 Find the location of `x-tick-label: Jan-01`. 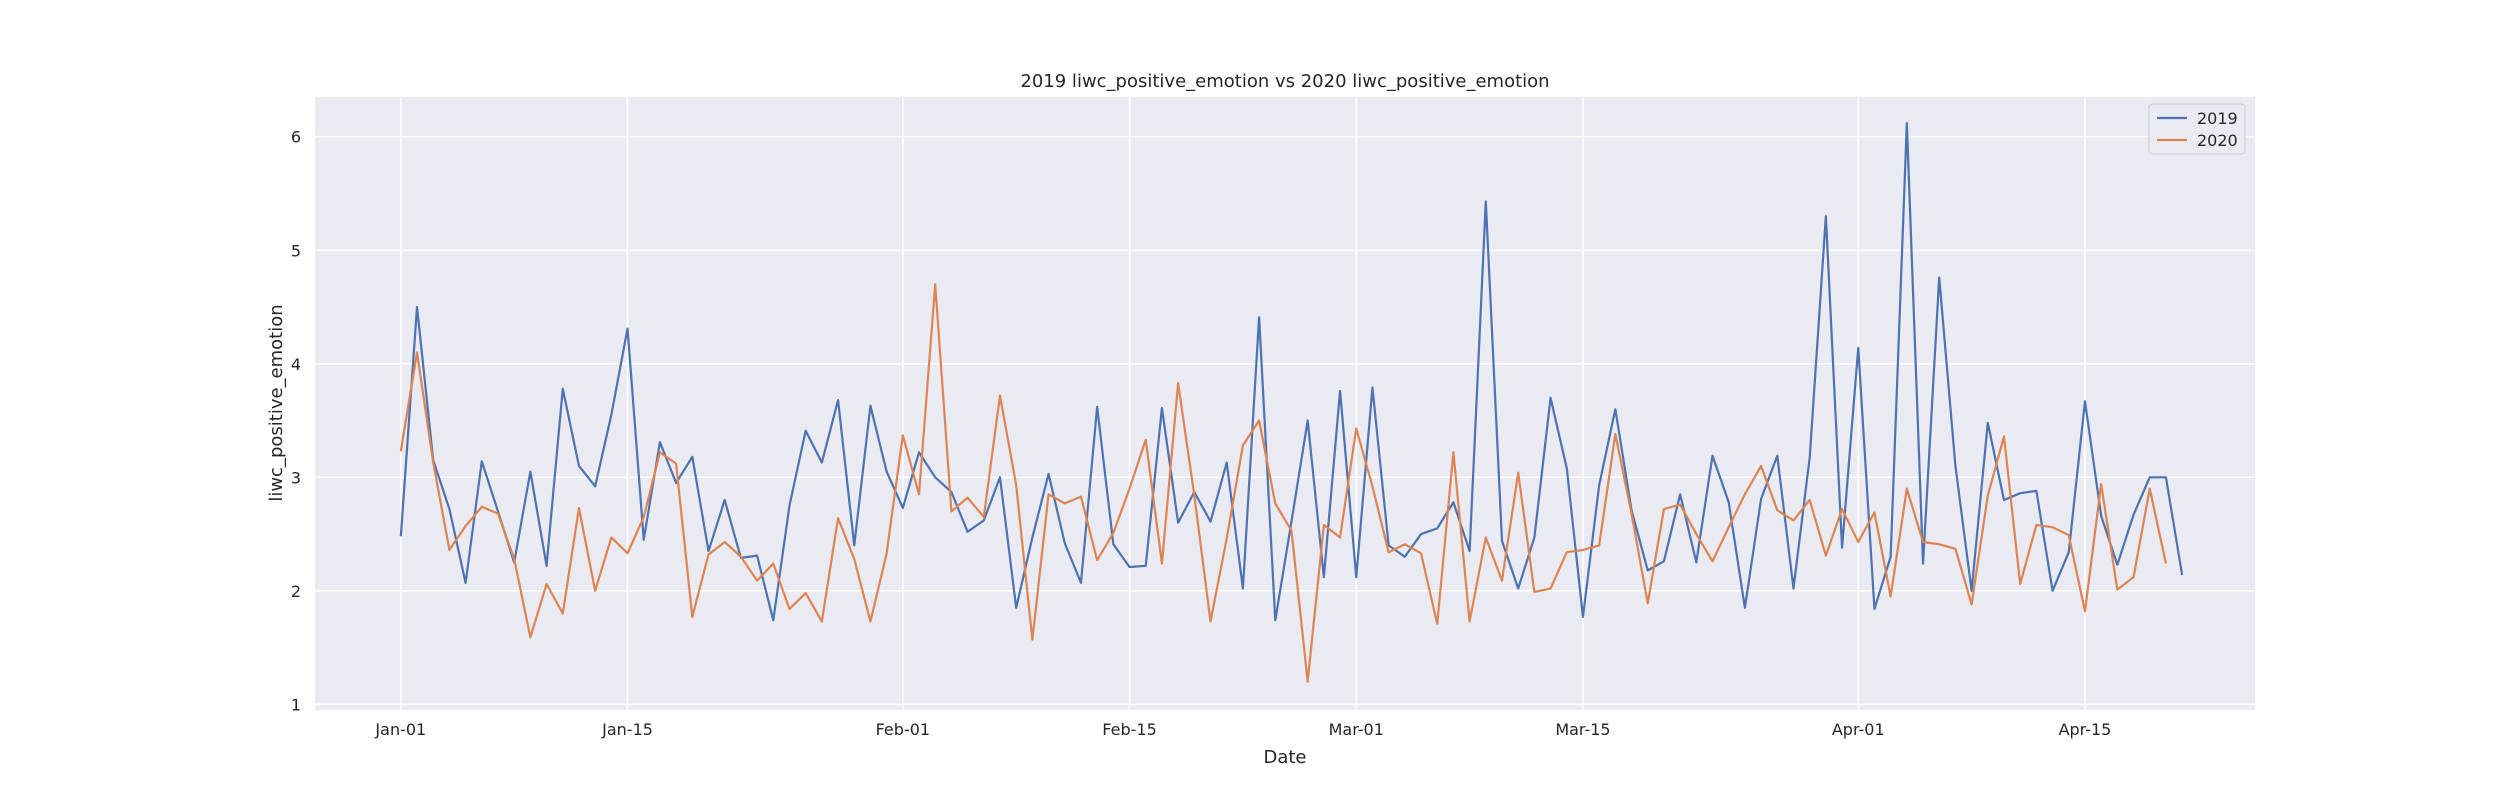

x-tick-label: Jan-01 is located at coordinates (400, 729).